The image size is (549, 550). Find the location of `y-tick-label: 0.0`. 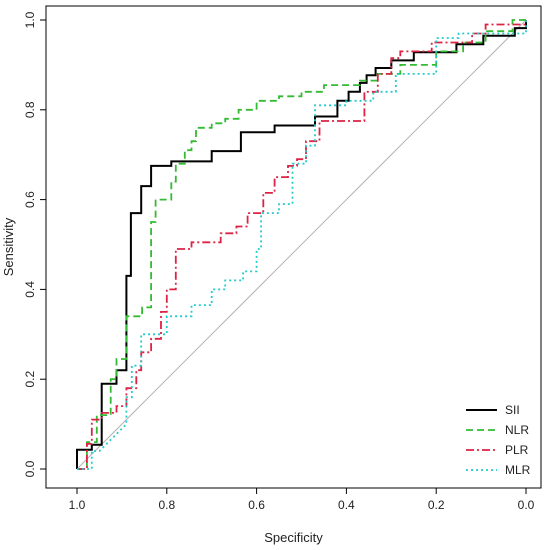

y-tick-label: 0.0 is located at coordinates (30, 468).